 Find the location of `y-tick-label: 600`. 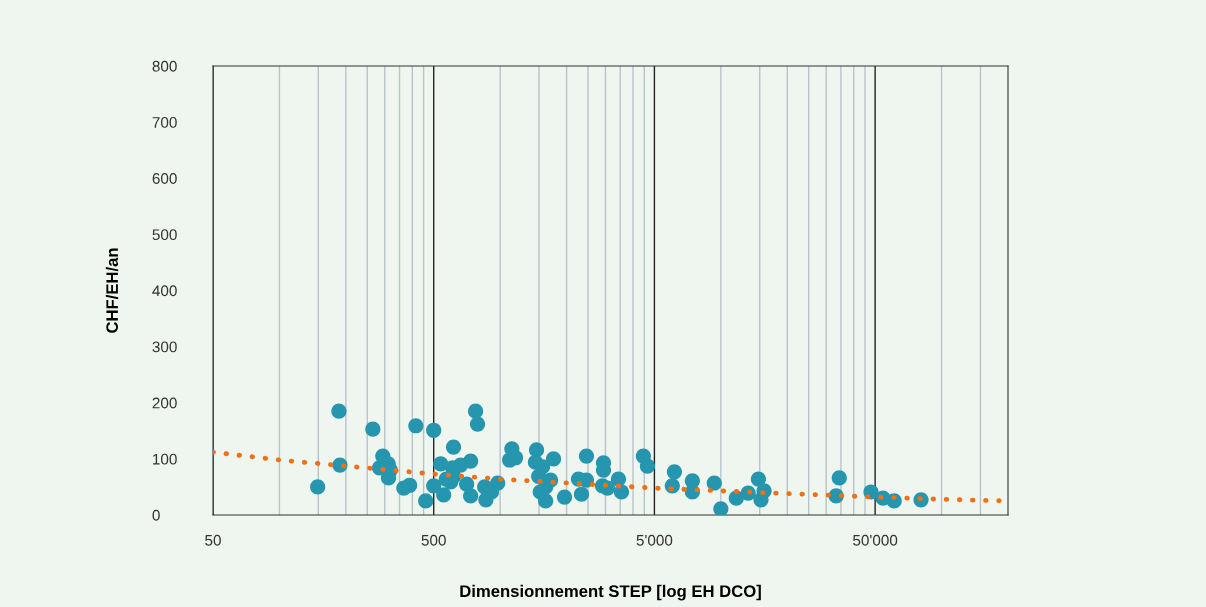

y-tick-label: 600 is located at coordinates (164, 178).